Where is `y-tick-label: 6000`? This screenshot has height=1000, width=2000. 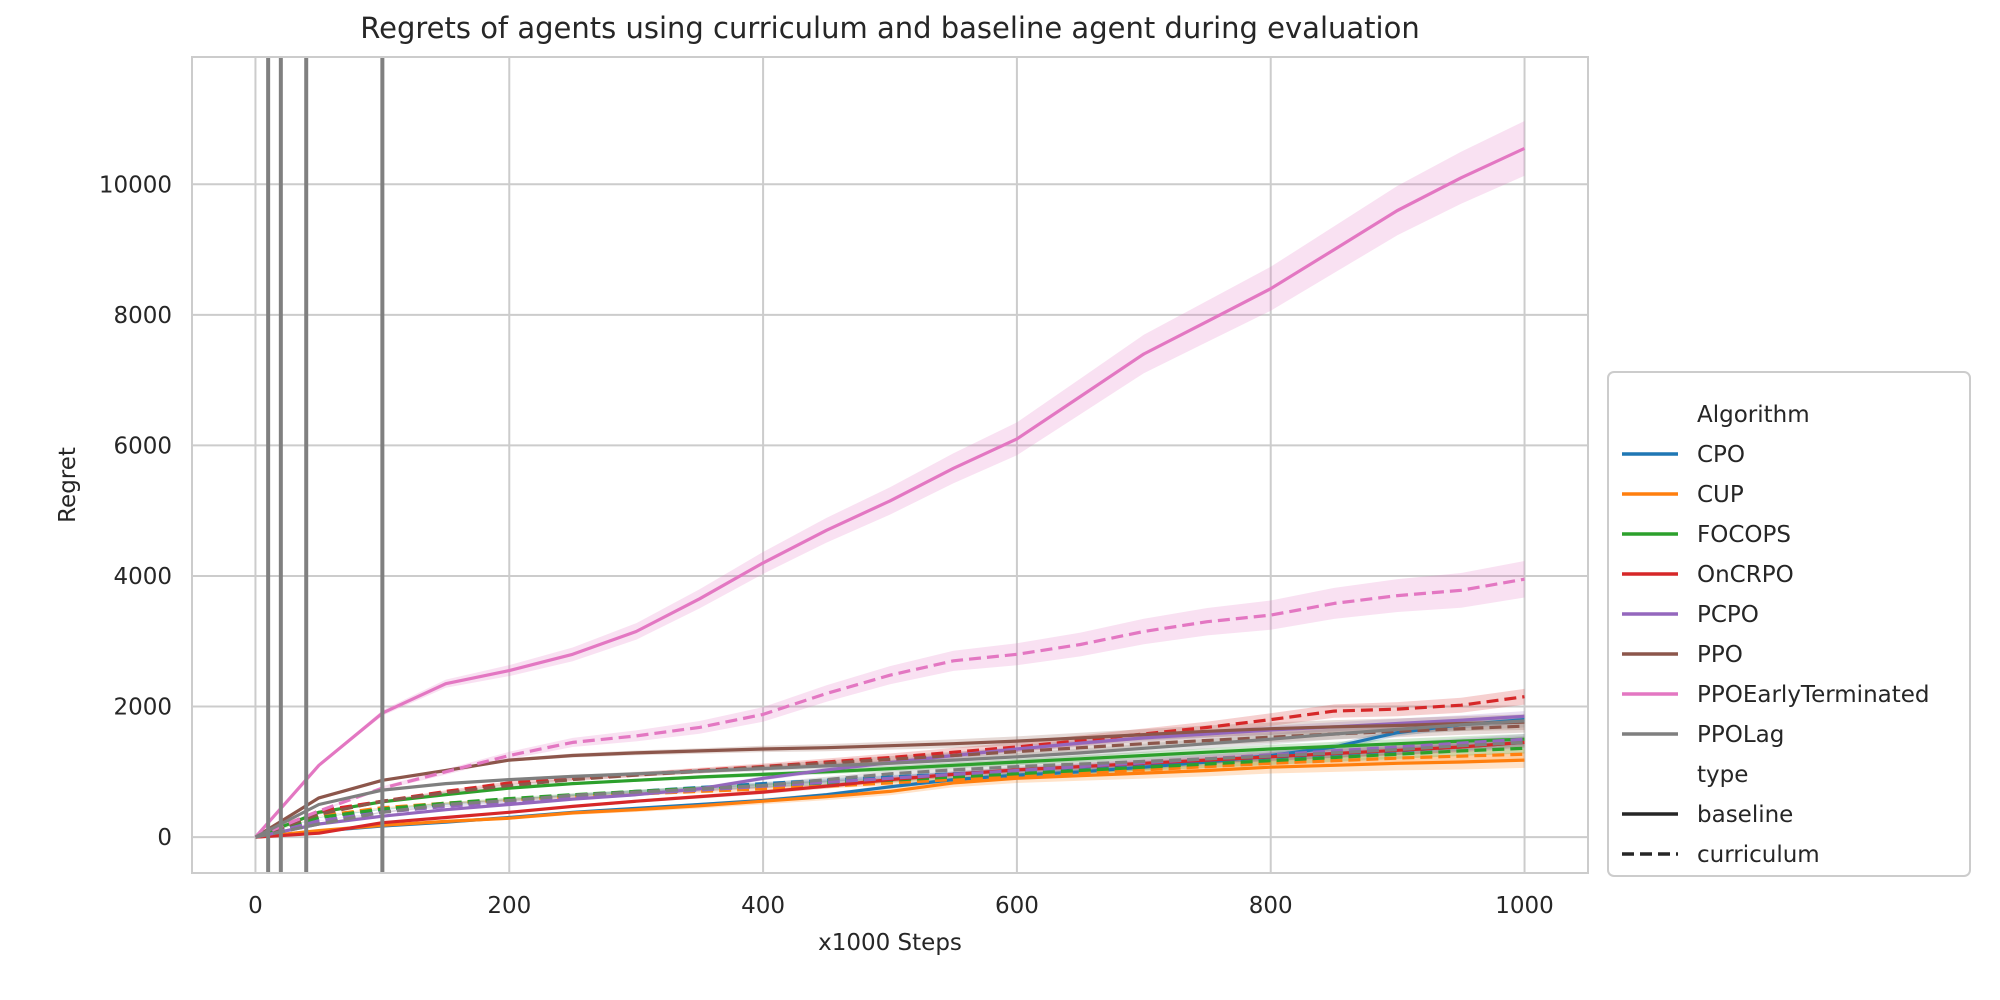 y-tick-label: 6000 is located at coordinates (142, 446).